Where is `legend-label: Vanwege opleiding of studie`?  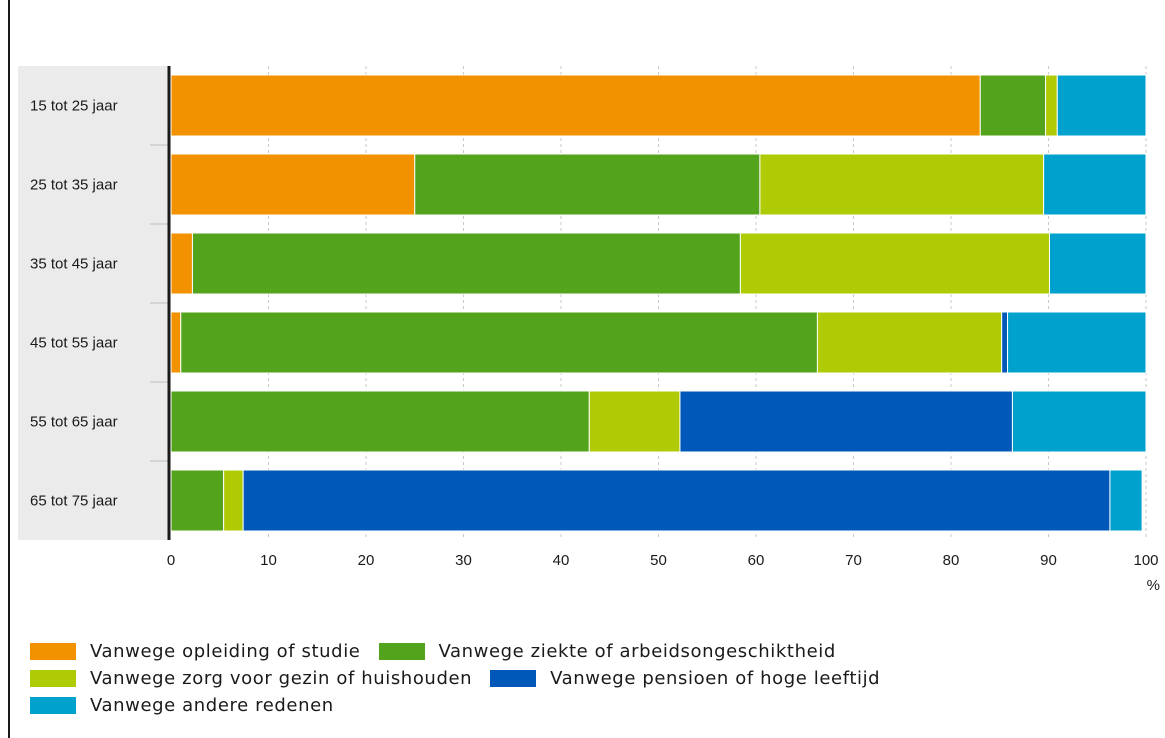
legend-label: Vanwege opleiding of studie is located at coordinates (225, 651).